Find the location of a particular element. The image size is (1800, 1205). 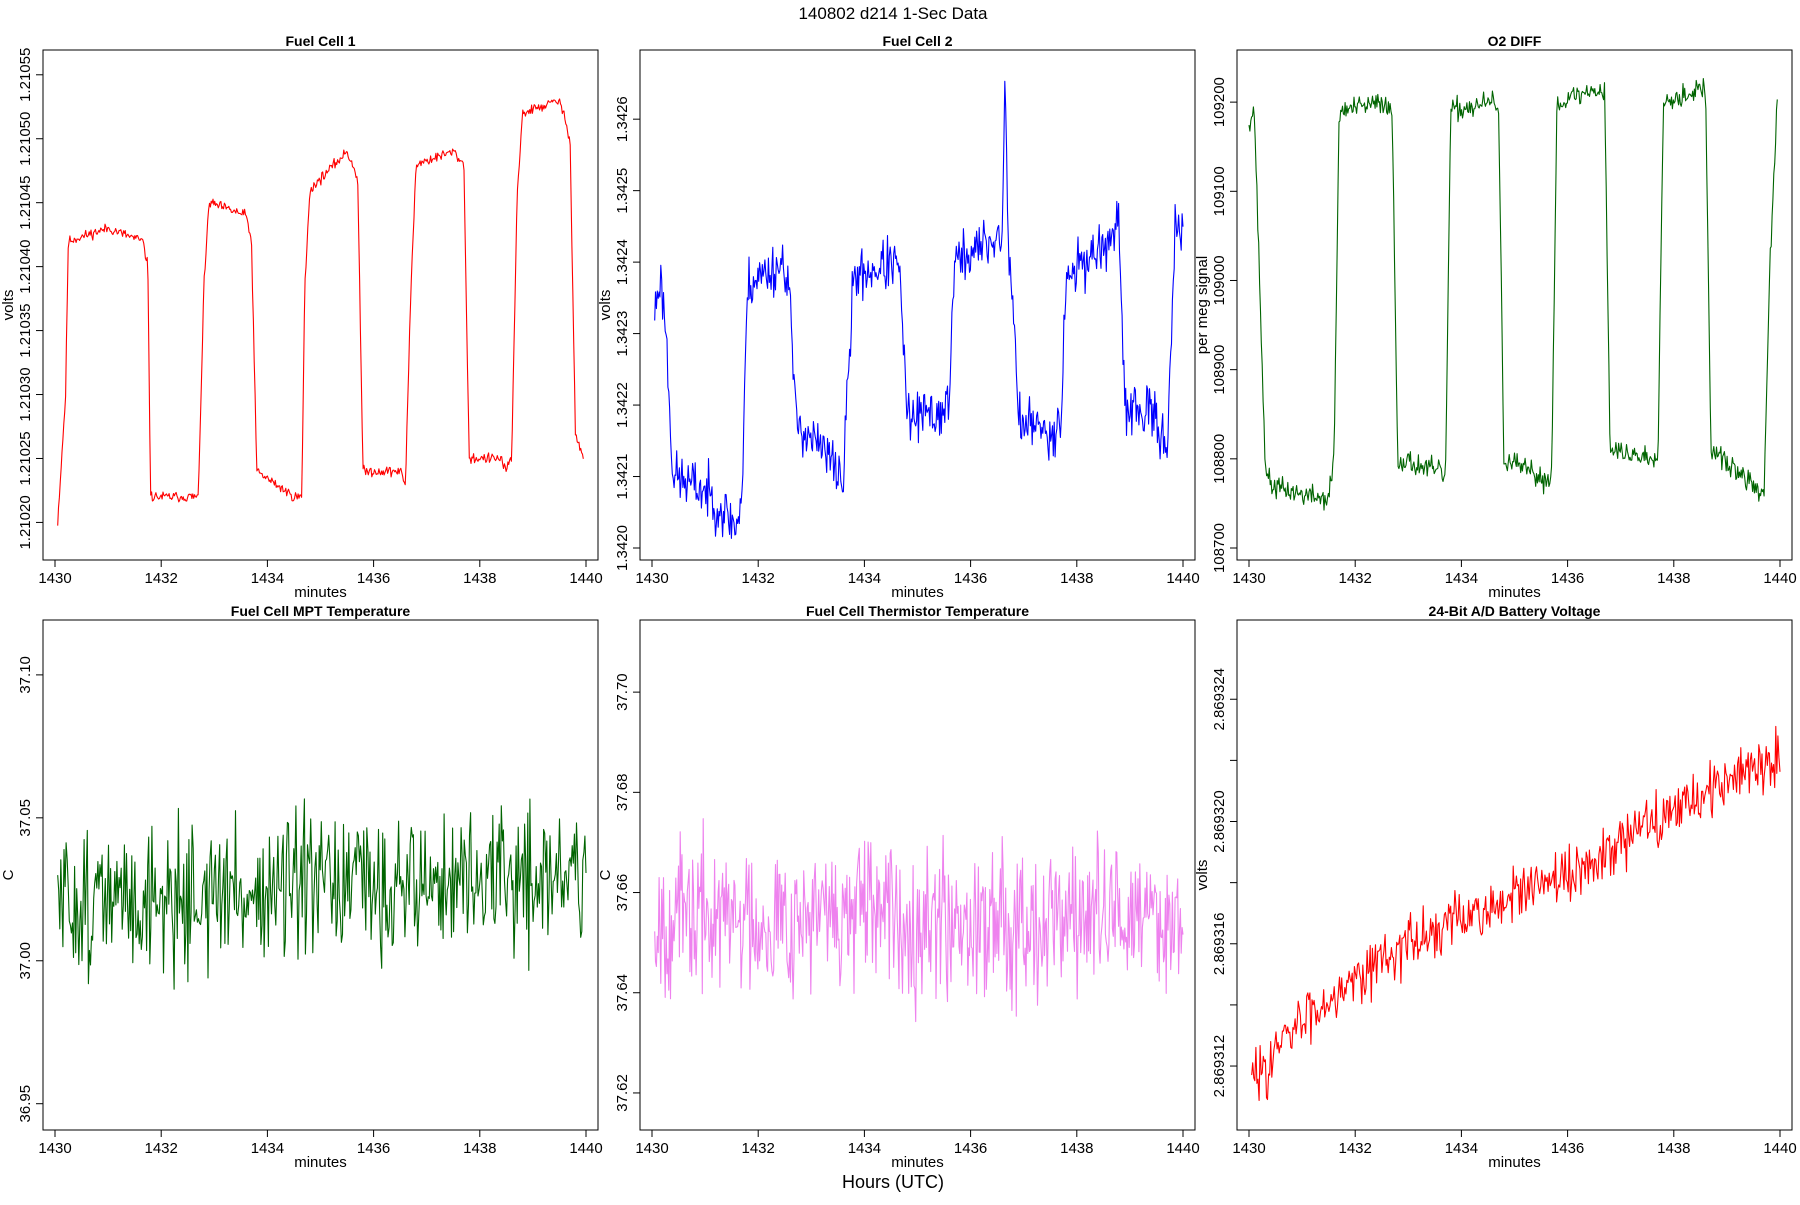

y-axis-label: per meg signal is located at coordinates (1202, 305).